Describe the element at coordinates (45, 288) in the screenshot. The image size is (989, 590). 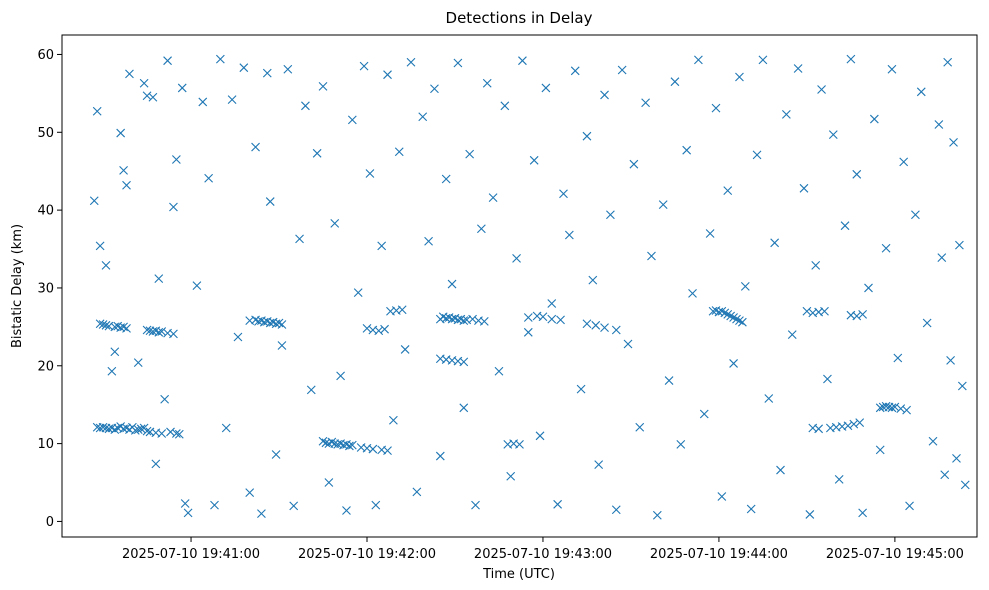
I see `y-tick-label: 30` at that location.